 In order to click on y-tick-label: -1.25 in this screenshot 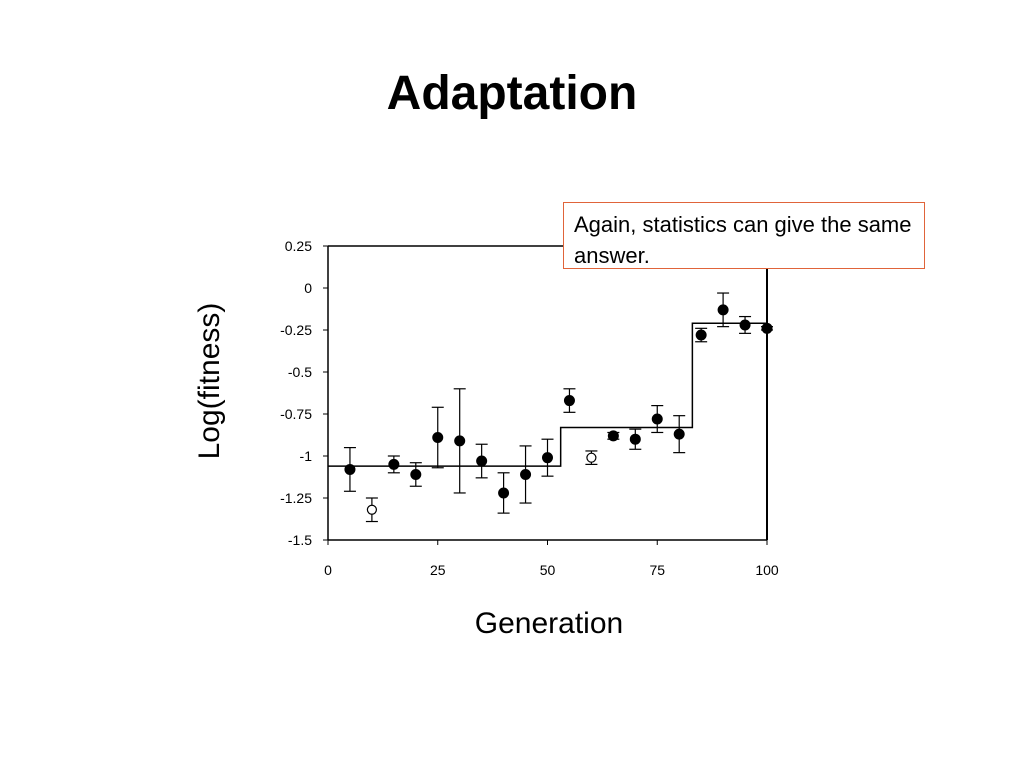, I will do `click(296, 498)`.